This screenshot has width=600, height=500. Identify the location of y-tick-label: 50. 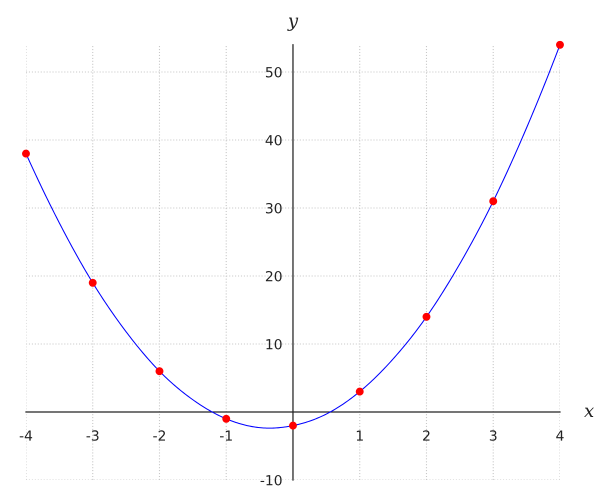
(274, 72).